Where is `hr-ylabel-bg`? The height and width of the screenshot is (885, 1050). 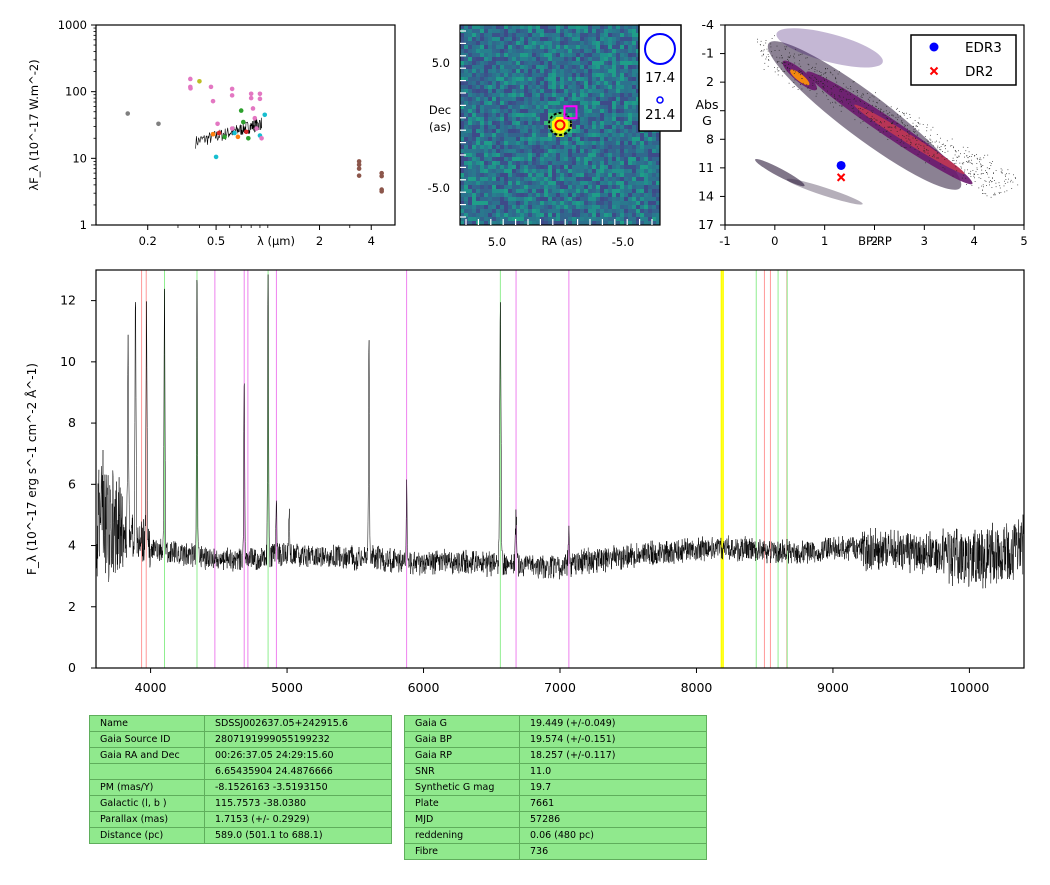 hr-ylabel-bg is located at coordinates (703, 113).